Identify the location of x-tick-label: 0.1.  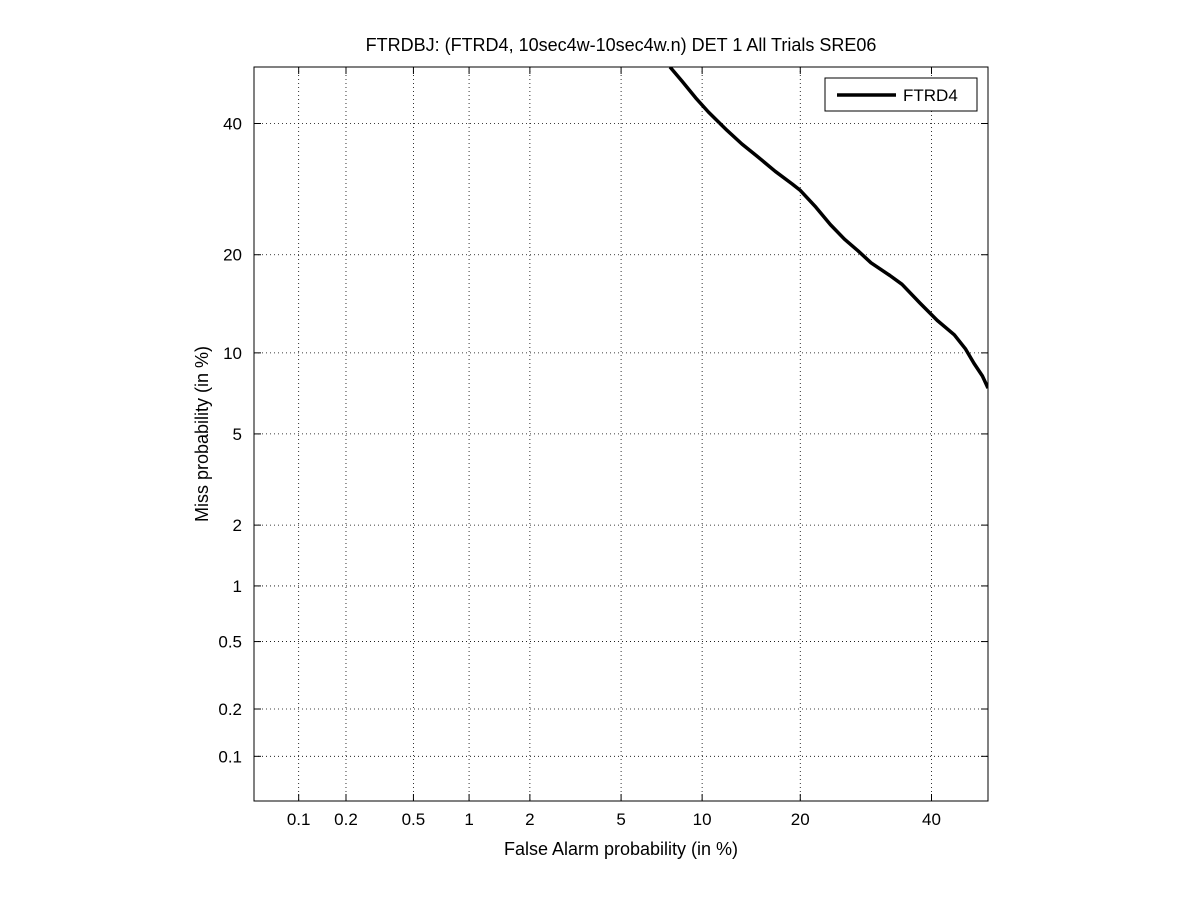
(299, 819).